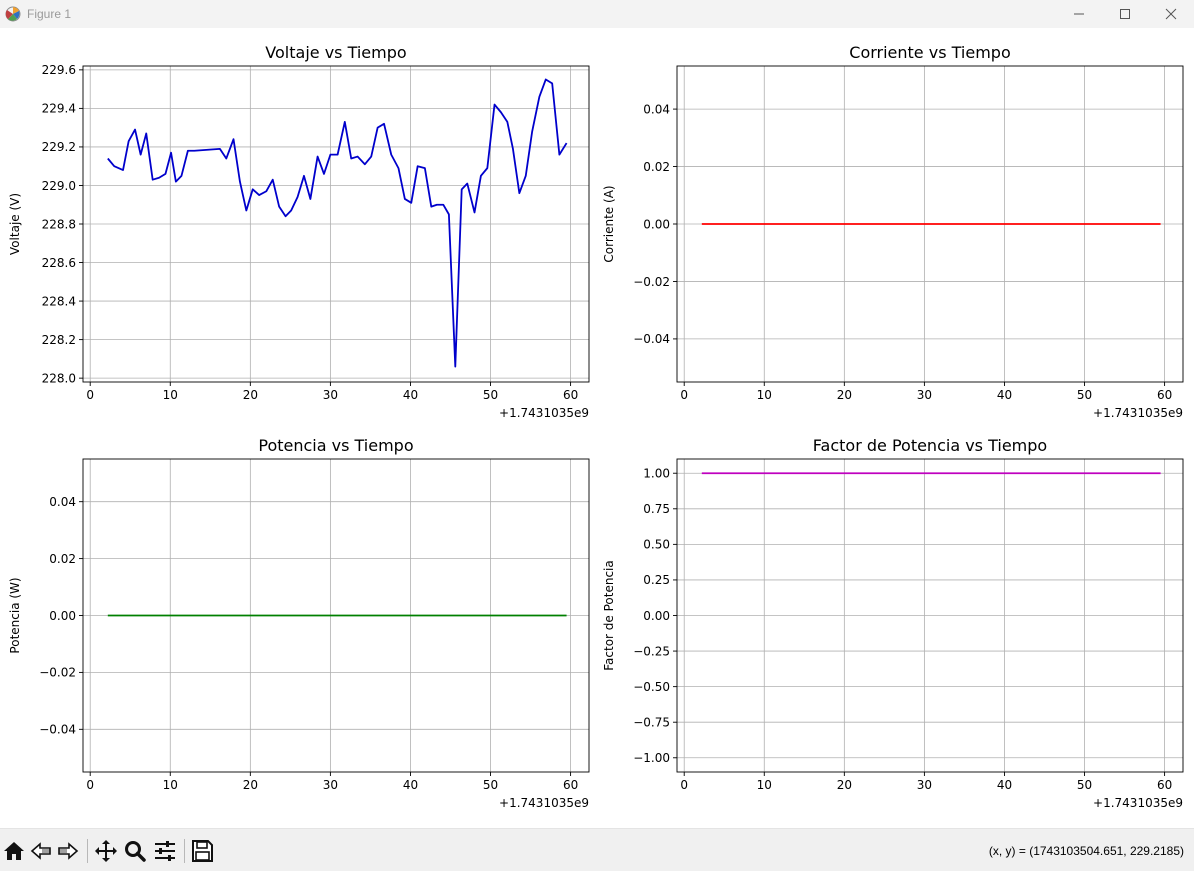 This screenshot has height=871, width=1194. I want to click on y-tick-label: −0.50, so click(651, 687).